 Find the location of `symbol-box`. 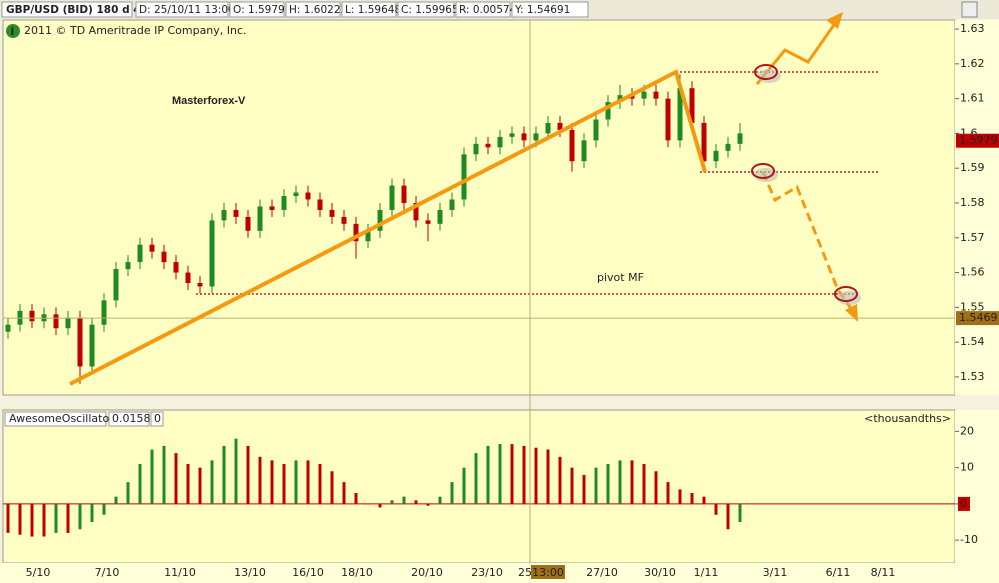

symbol-box is located at coordinates (67, 9).